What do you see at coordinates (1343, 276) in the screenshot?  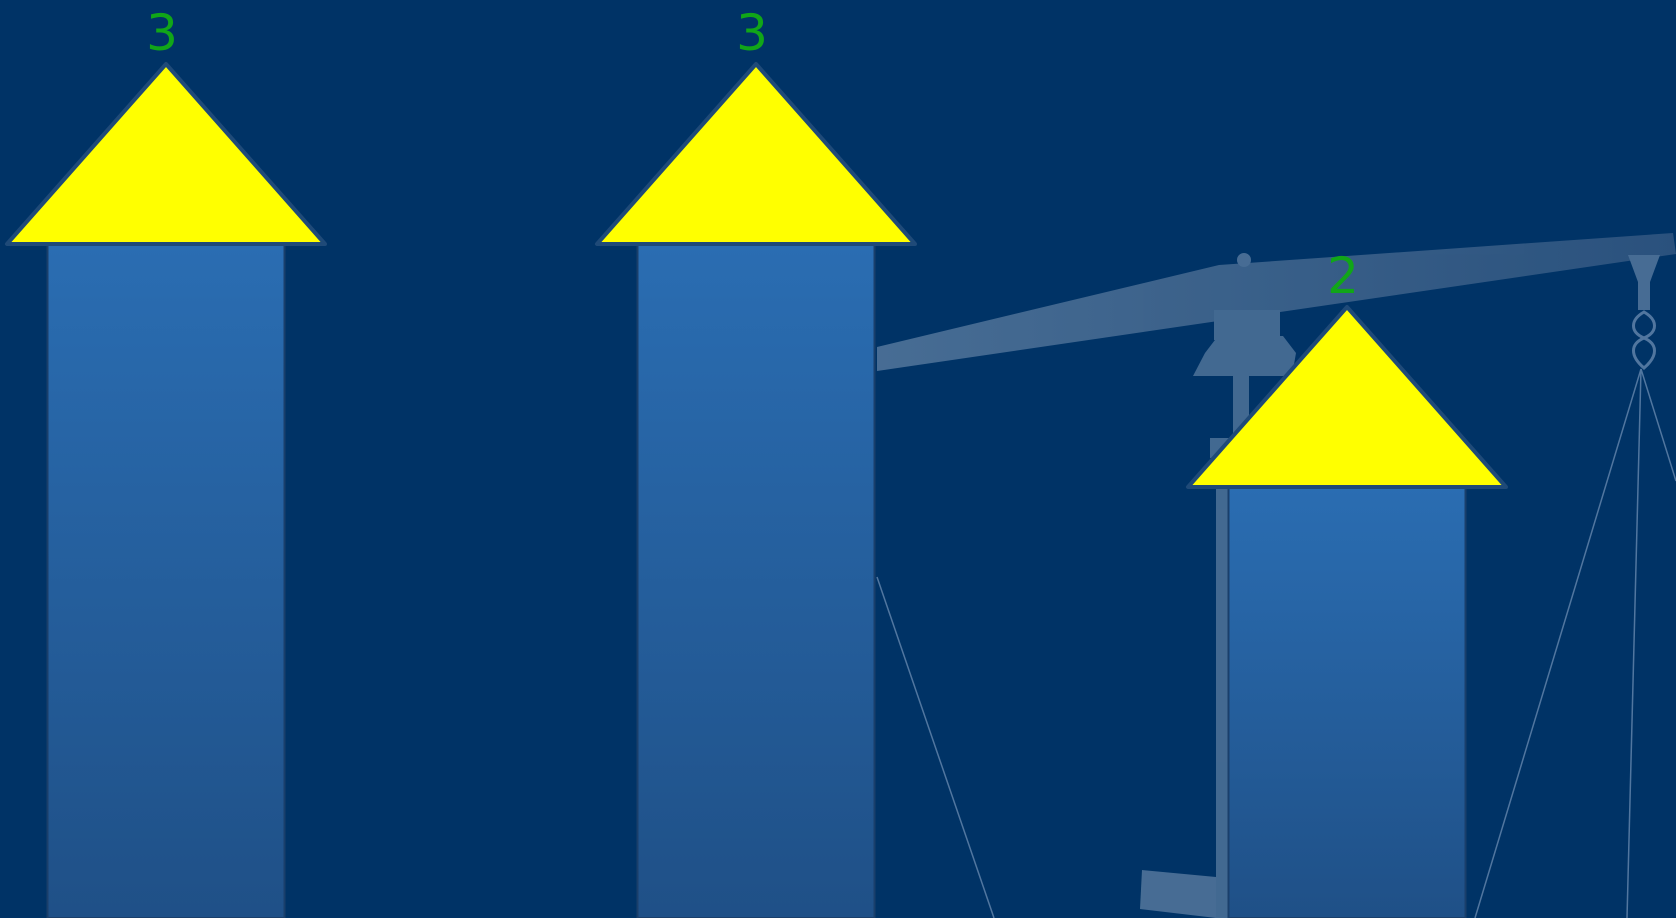 I see `value-label: 2` at bounding box center [1343, 276].